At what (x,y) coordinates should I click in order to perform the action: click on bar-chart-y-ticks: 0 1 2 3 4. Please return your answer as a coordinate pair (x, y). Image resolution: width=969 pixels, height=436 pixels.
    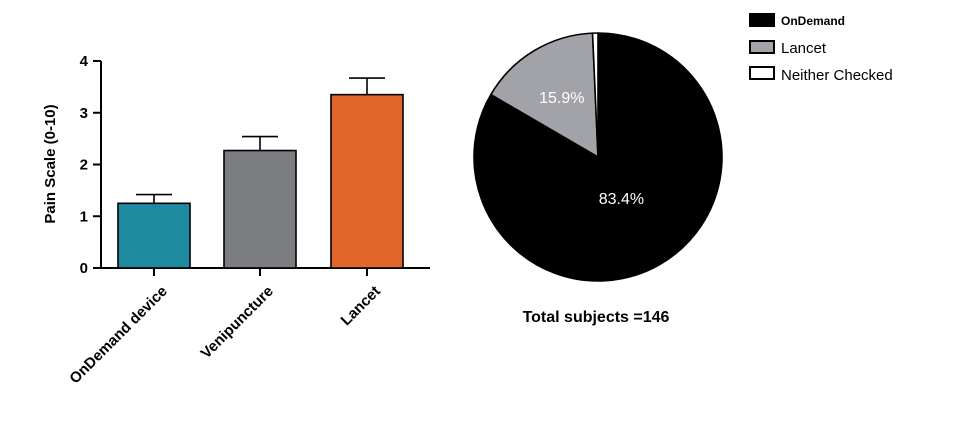
    Looking at the image, I should click on (90, 165).